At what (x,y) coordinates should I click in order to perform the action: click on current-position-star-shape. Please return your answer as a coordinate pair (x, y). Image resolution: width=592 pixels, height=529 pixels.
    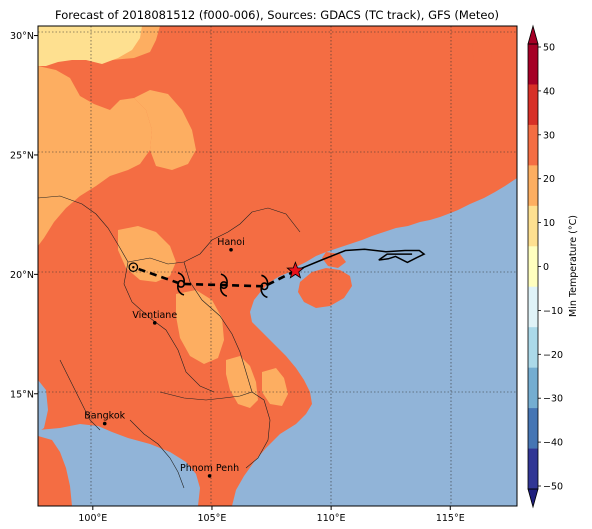
    Looking at the image, I should click on (295, 270).